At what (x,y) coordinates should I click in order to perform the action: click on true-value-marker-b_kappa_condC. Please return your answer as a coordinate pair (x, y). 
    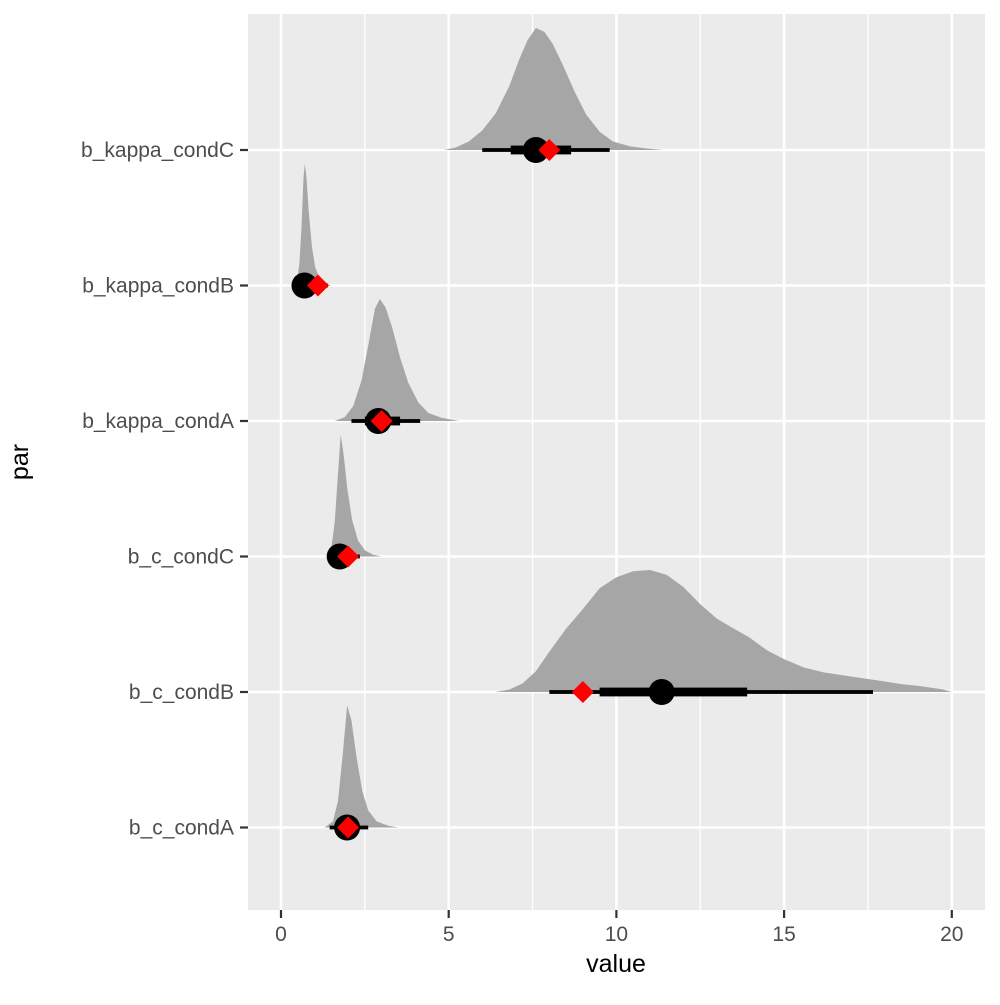
    Looking at the image, I should click on (549, 150).